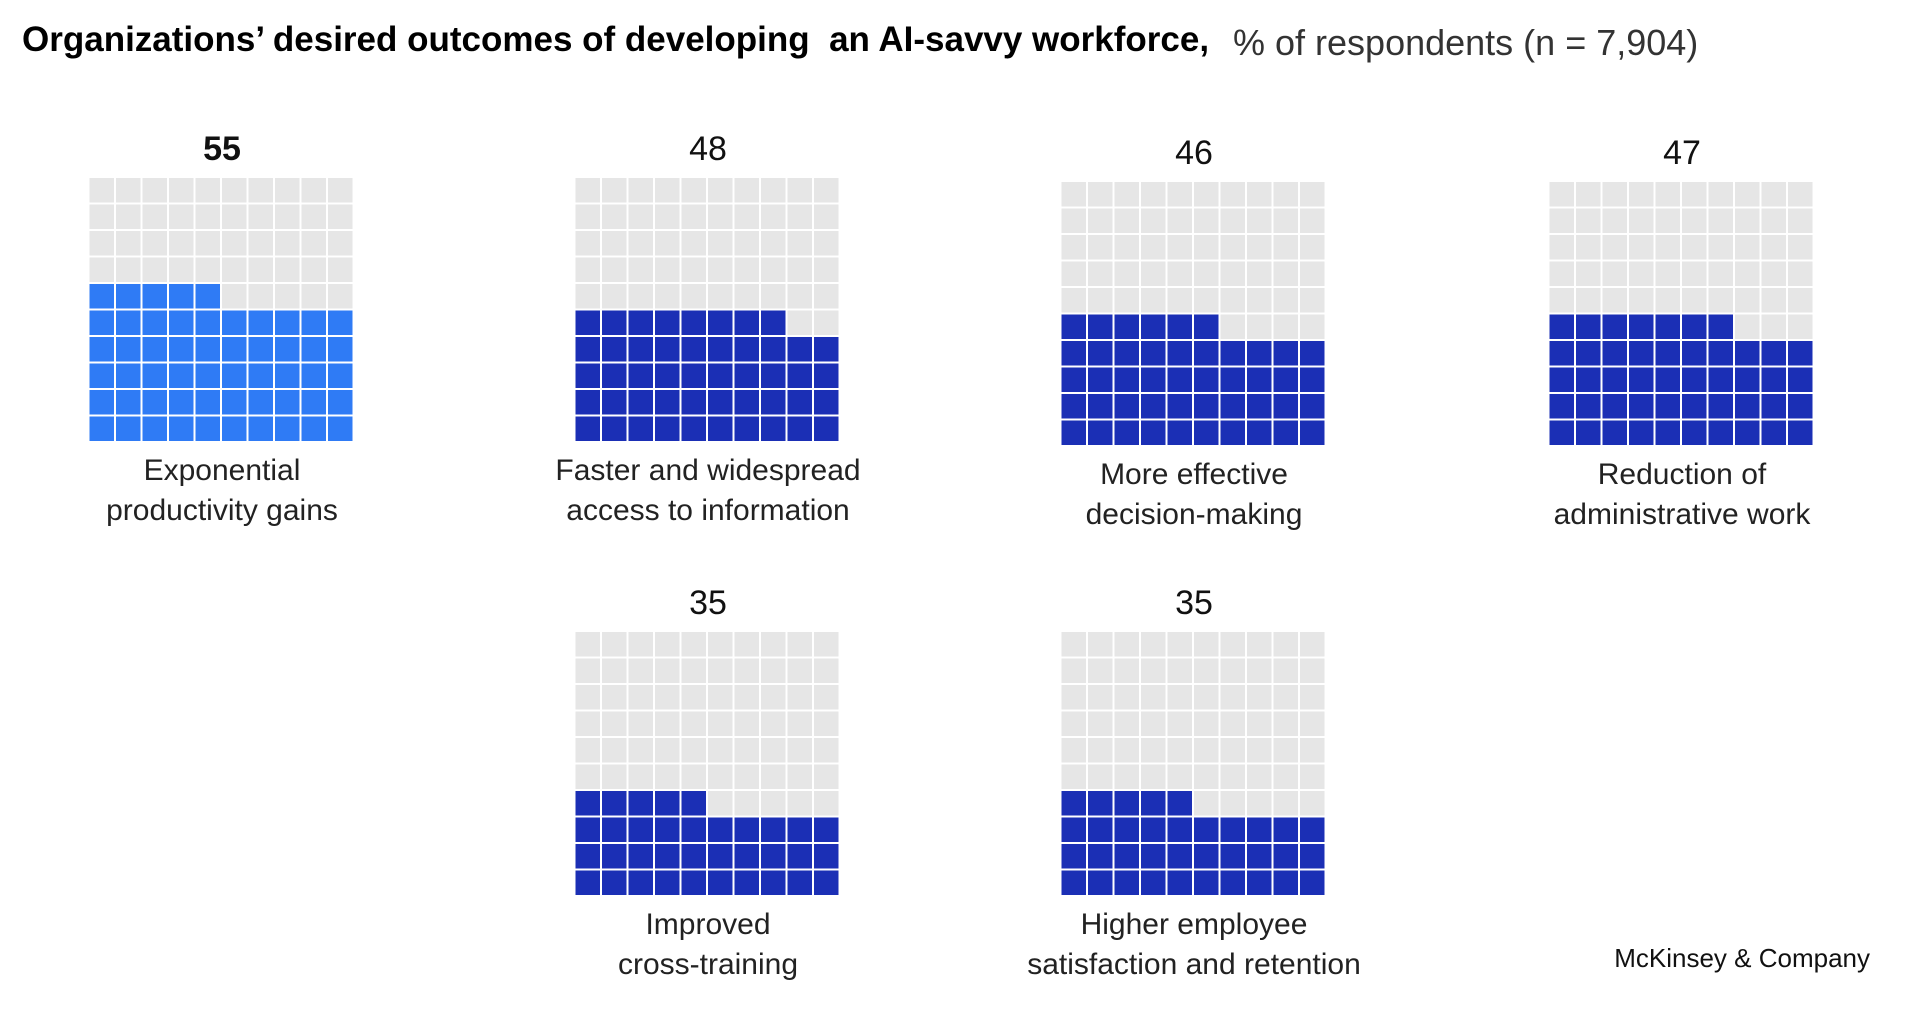 The width and height of the screenshot is (1920, 1023). I want to click on category-label: More effective decision-making, so click(1194, 494).